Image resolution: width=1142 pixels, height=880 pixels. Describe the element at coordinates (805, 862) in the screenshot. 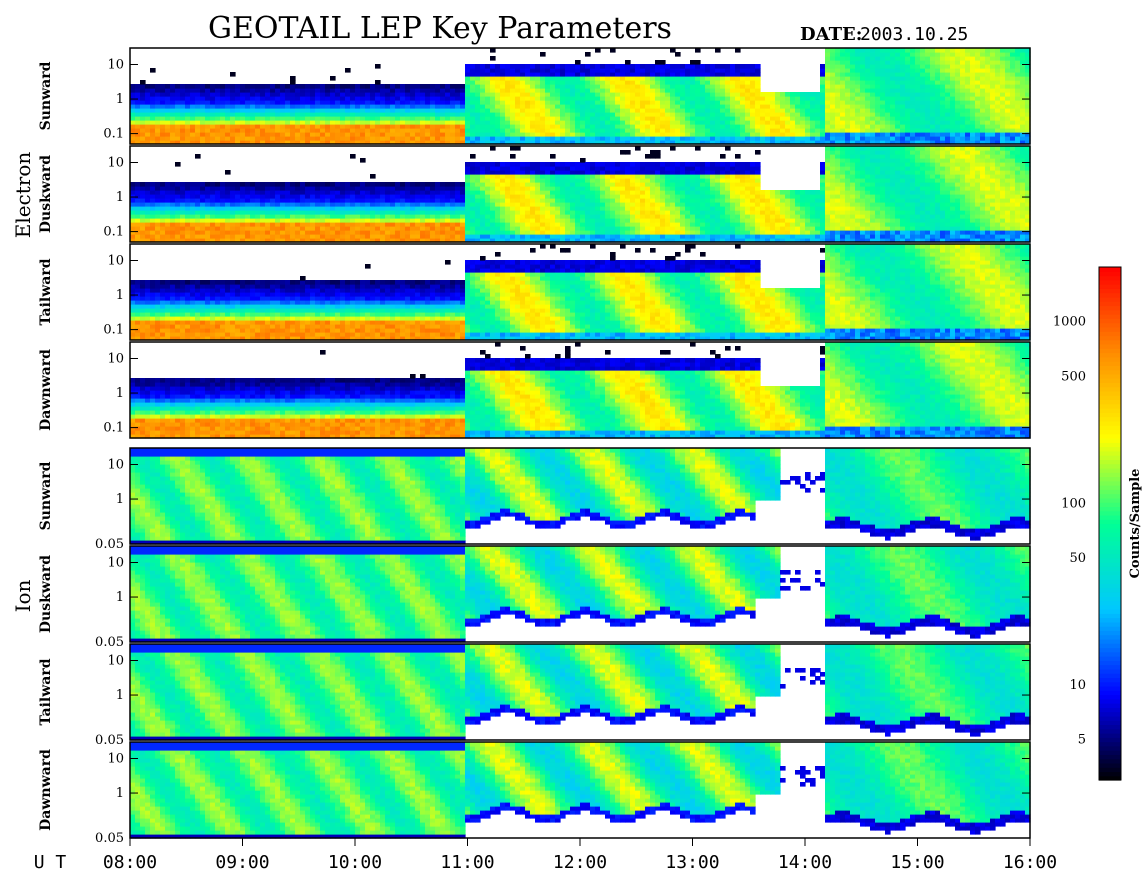

I see `x-tick-label: 14:00` at that location.